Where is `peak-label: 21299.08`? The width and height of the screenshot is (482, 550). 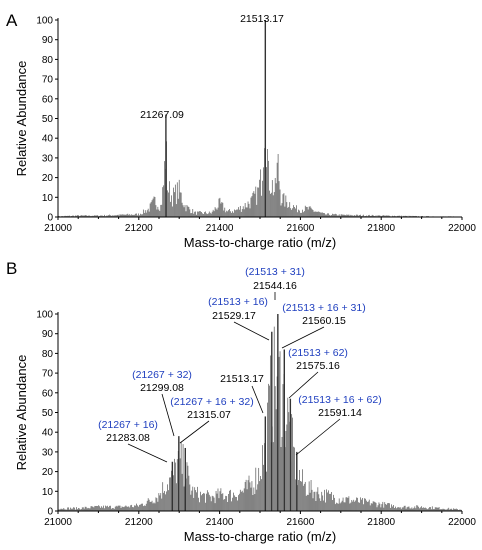 peak-label: 21299.08 is located at coordinates (162, 388).